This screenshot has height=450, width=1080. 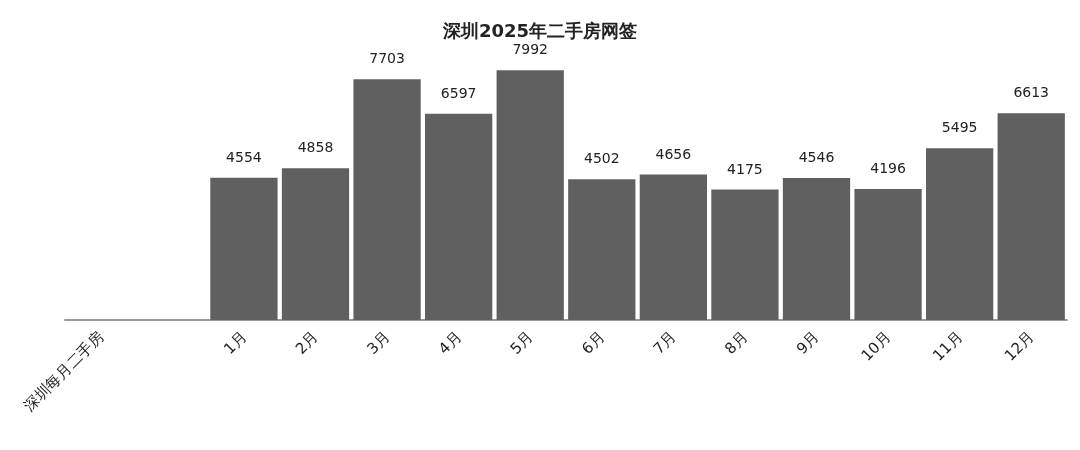 What do you see at coordinates (959, 127) in the screenshot?
I see `data-label: 5495` at bounding box center [959, 127].